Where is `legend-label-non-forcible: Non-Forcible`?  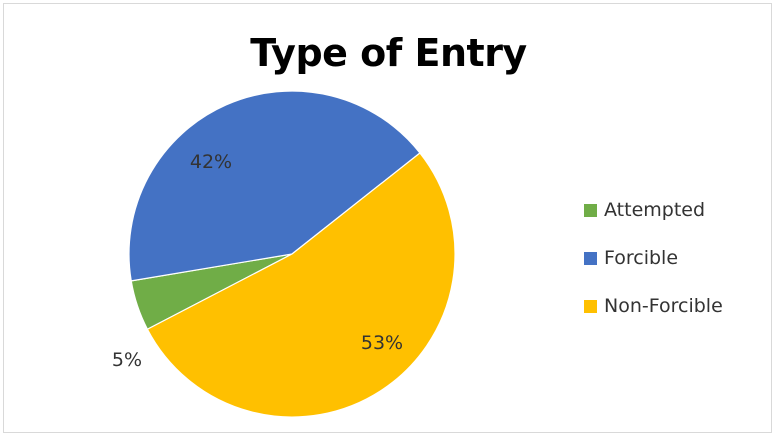 legend-label-non-forcible: Non-Forcible is located at coordinates (663, 306).